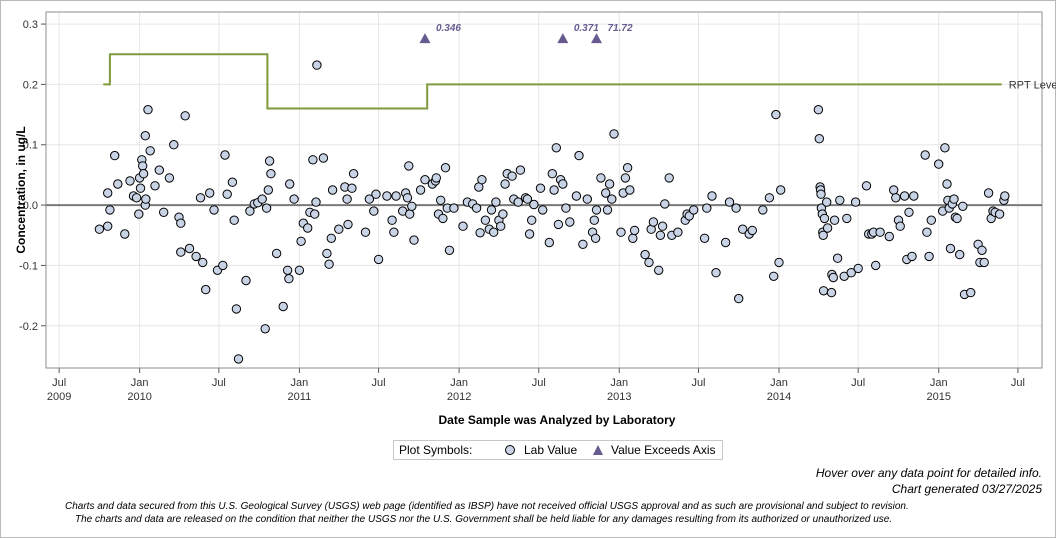 The image size is (1056, 538). What do you see at coordinates (459, 397) in the screenshot?
I see `x-tick-year-label: 2012` at bounding box center [459, 397].